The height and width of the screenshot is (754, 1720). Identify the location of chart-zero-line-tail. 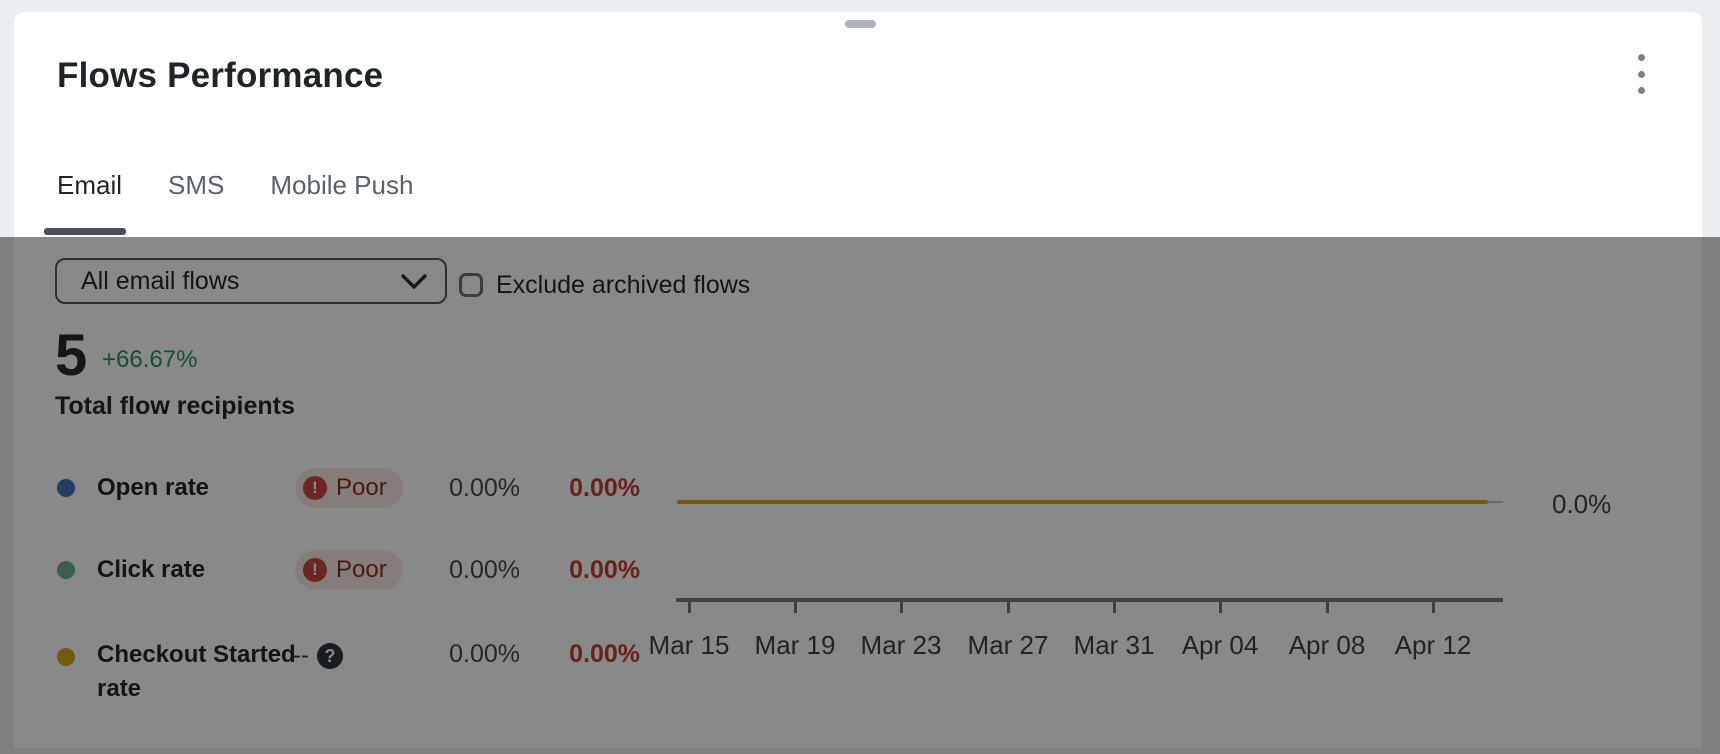
(1495, 502).